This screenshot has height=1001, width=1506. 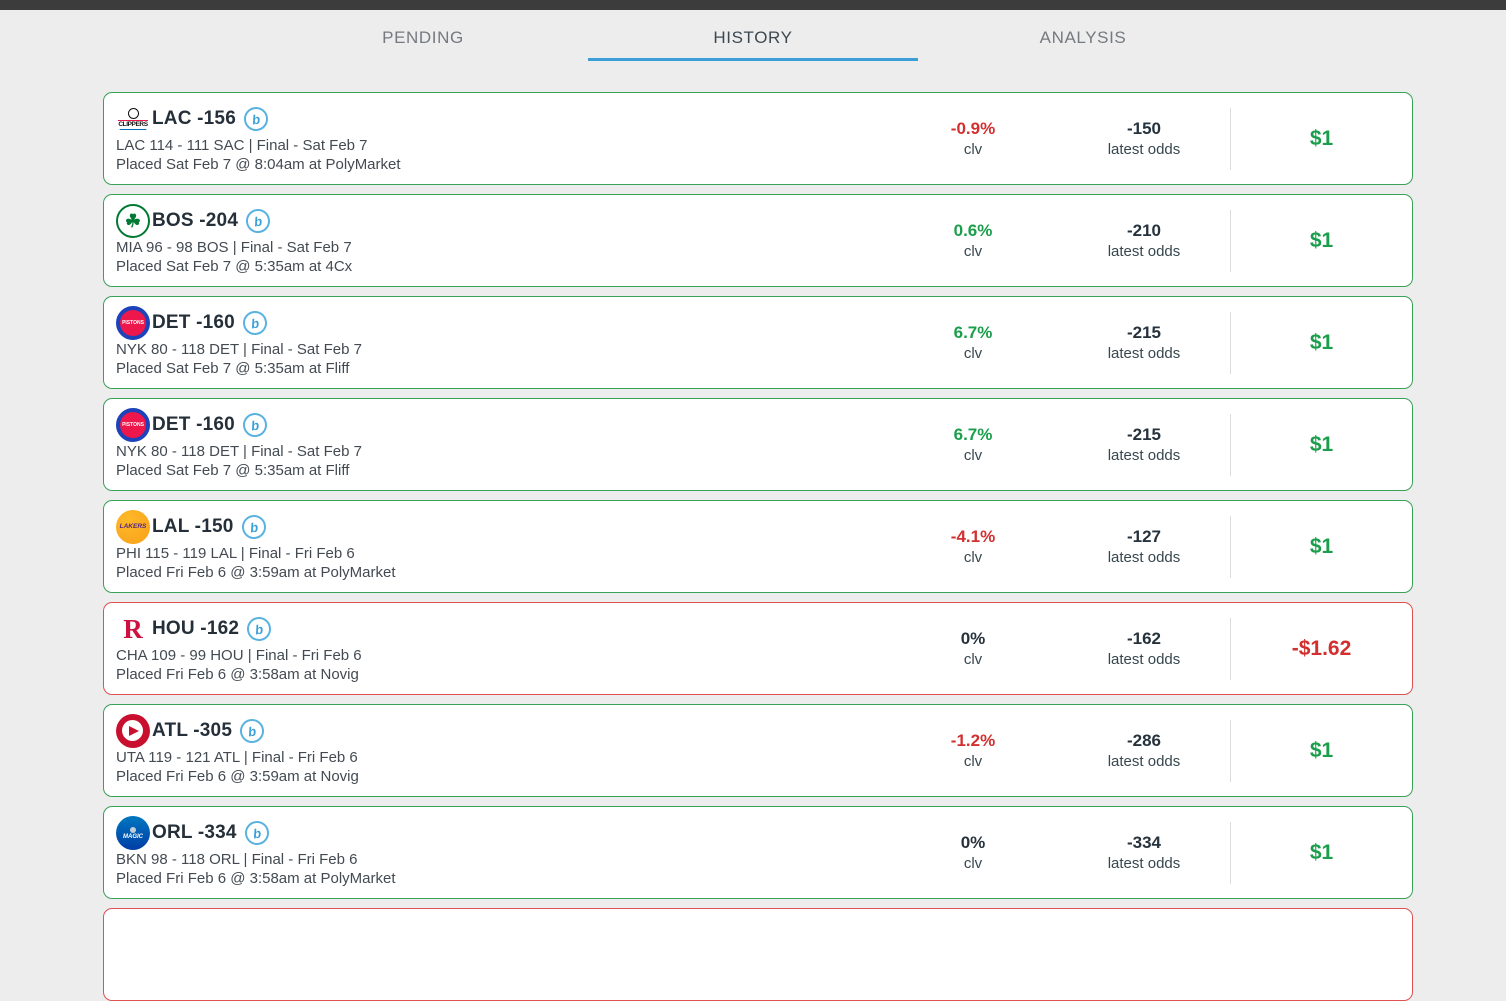 I want to click on profit-stat: -$1.62, so click(x=1321, y=649).